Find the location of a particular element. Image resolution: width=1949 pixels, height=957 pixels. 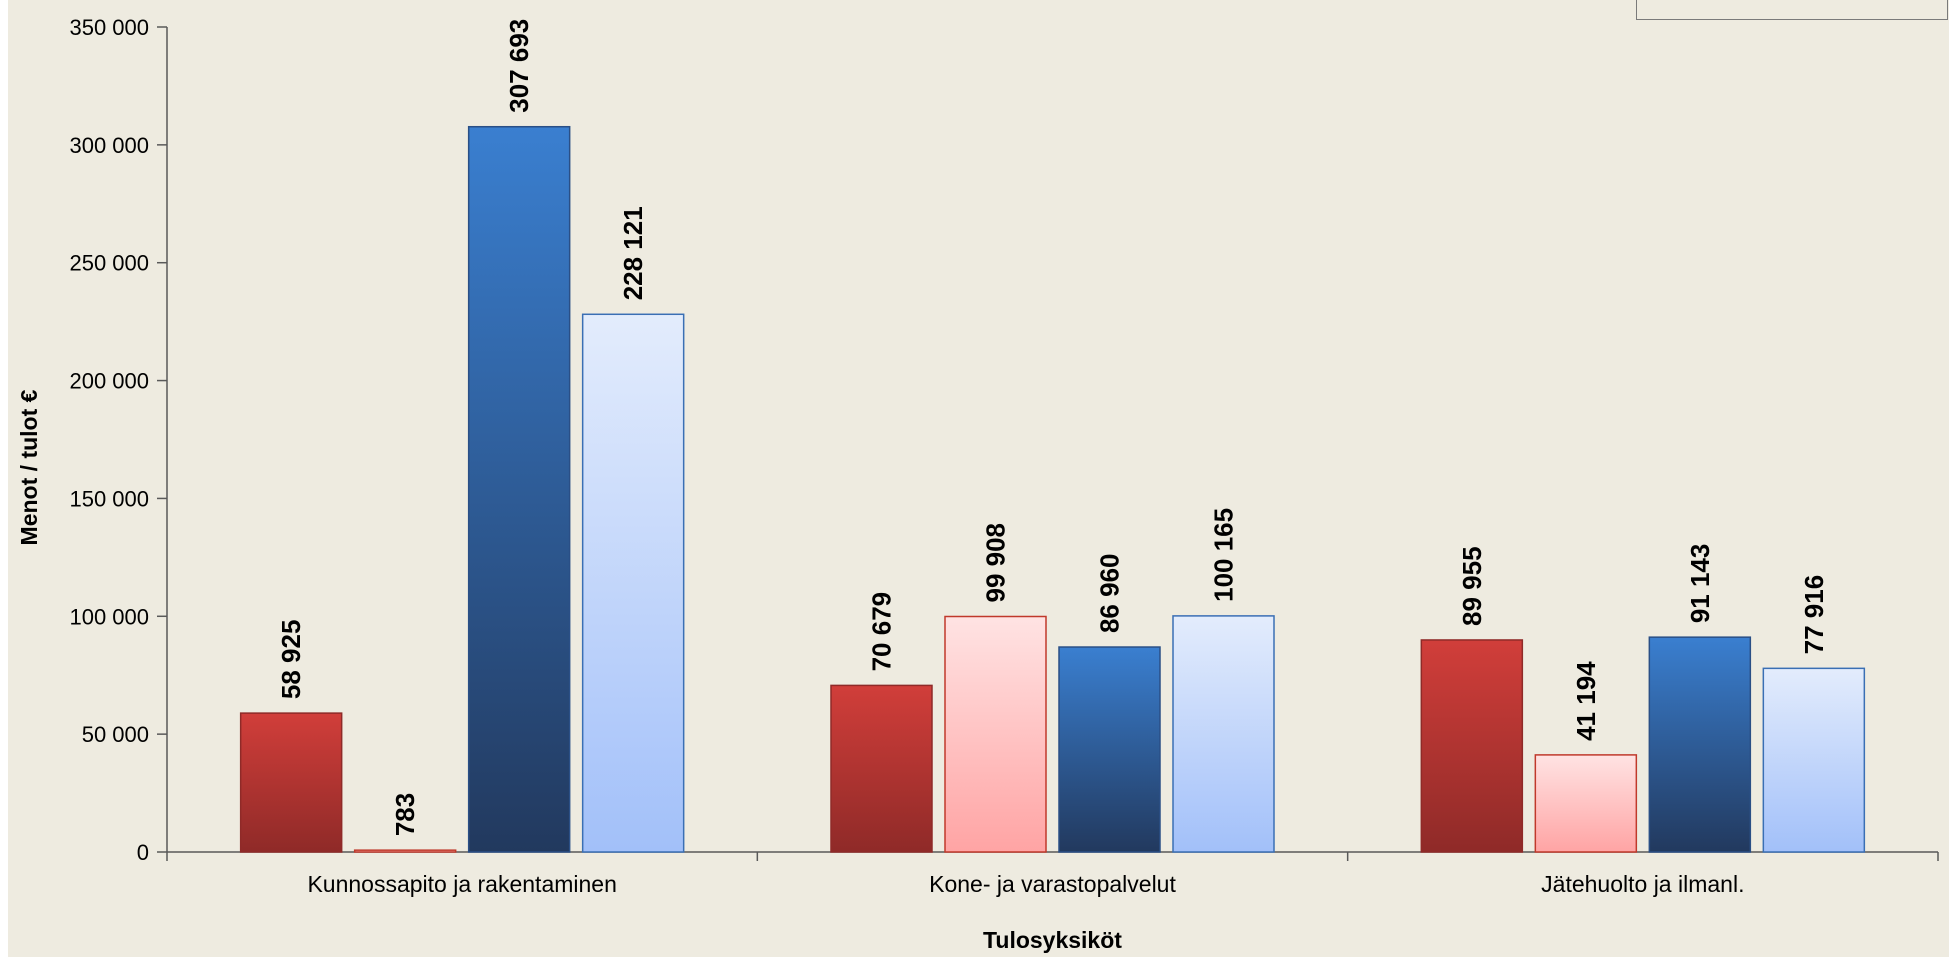

y-tick-label: 150 000 is located at coordinates (109, 498).